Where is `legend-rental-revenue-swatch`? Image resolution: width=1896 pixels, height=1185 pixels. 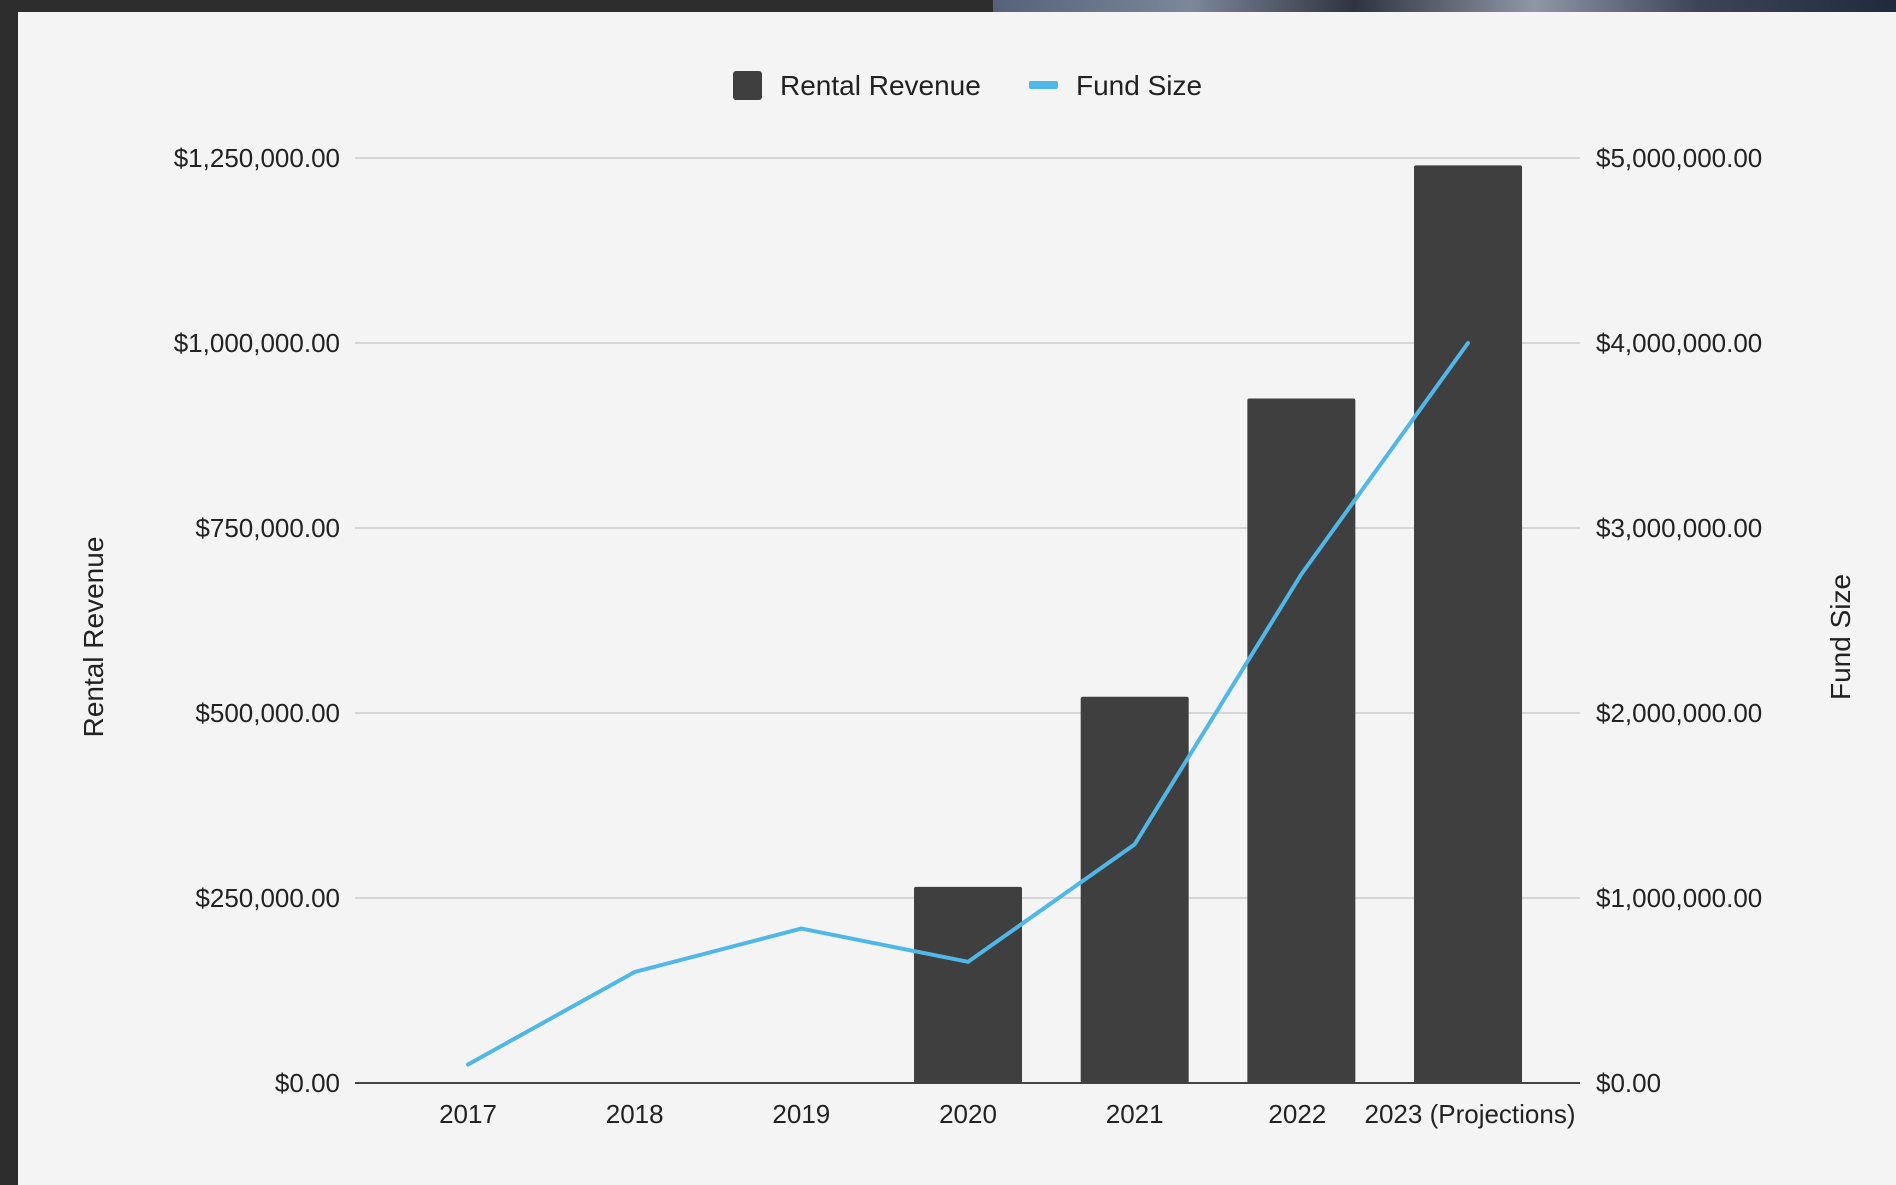 legend-rental-revenue-swatch is located at coordinates (747, 85).